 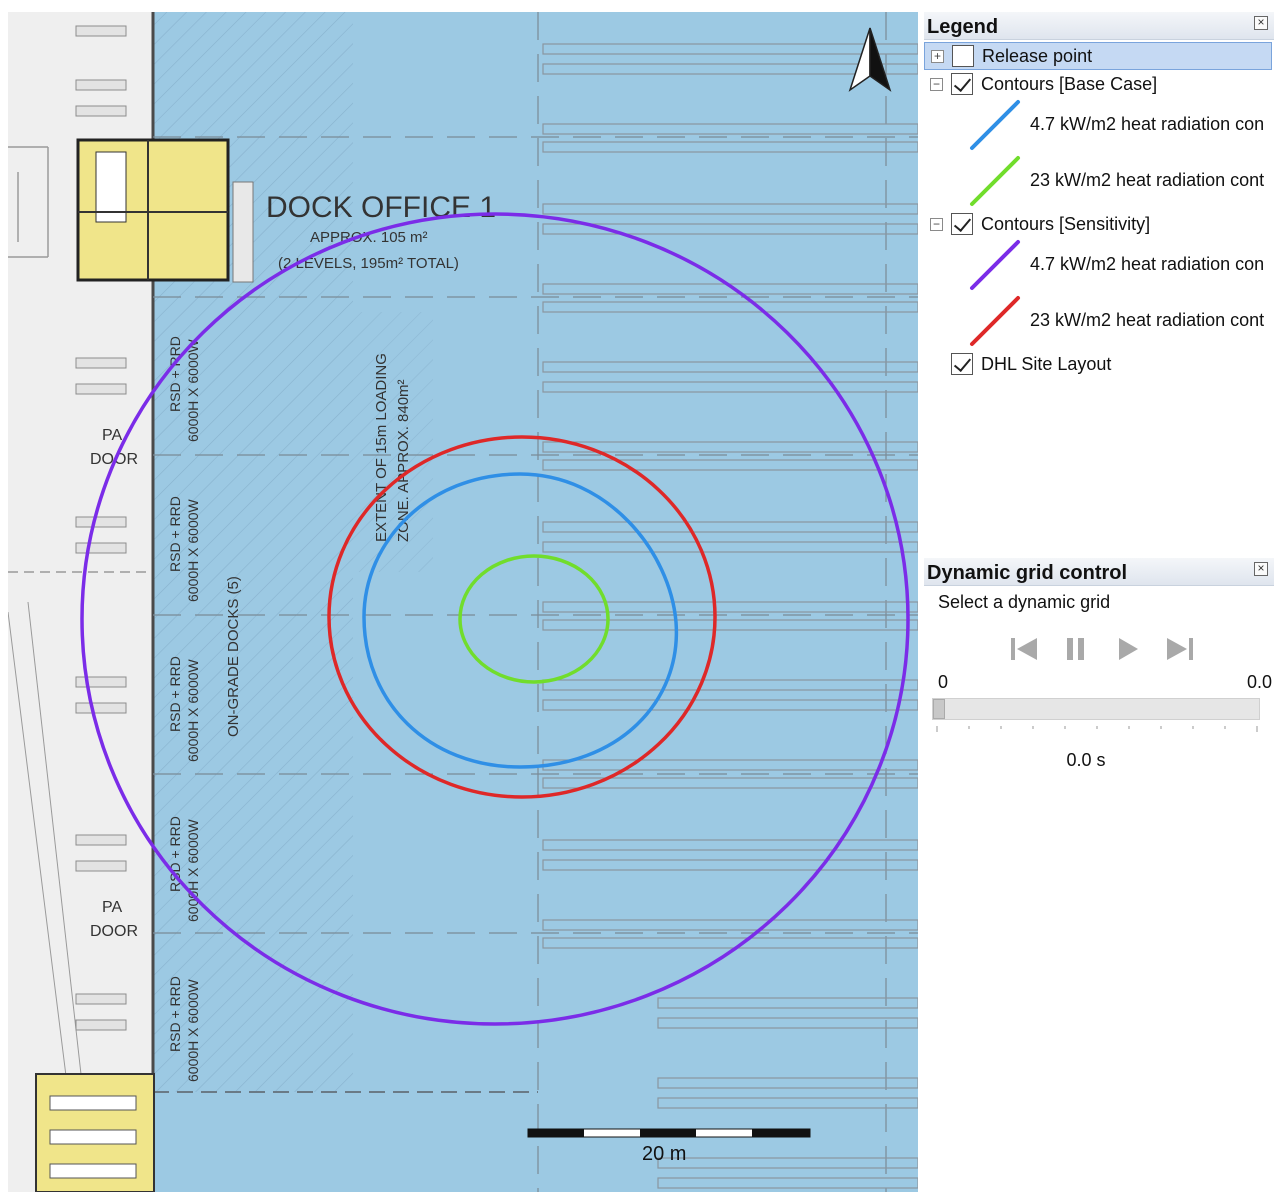 I want to click on left-wing-blocks, so click(x=101, y=528).